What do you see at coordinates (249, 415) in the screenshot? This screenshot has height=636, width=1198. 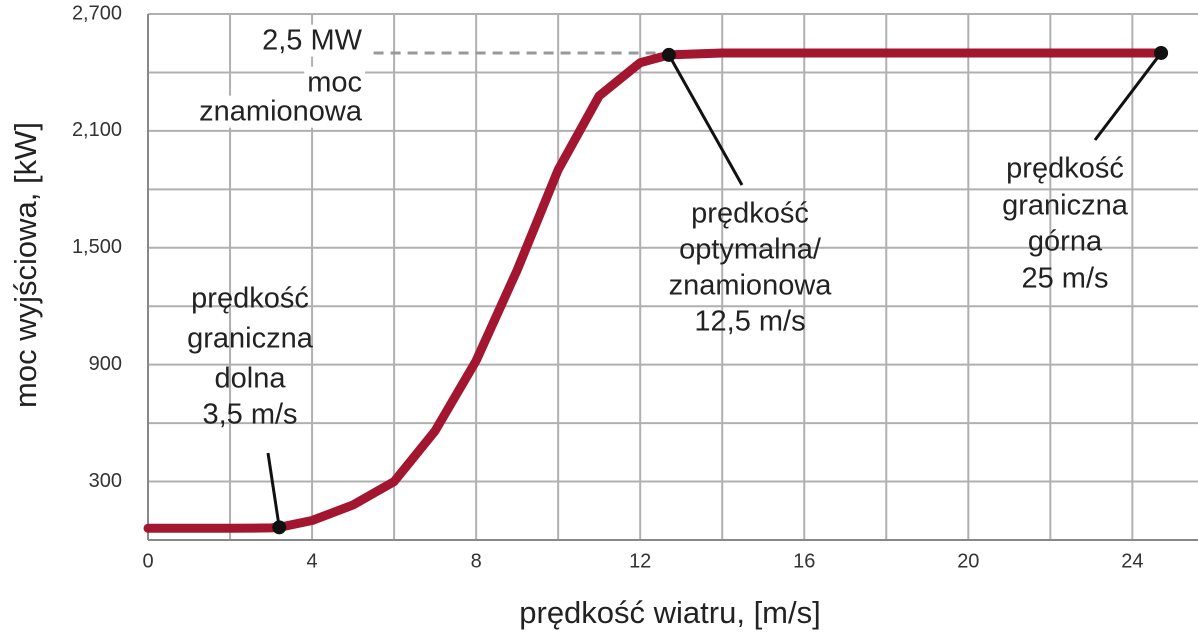 I see `annotation: 3,5 m/s` at bounding box center [249, 415].